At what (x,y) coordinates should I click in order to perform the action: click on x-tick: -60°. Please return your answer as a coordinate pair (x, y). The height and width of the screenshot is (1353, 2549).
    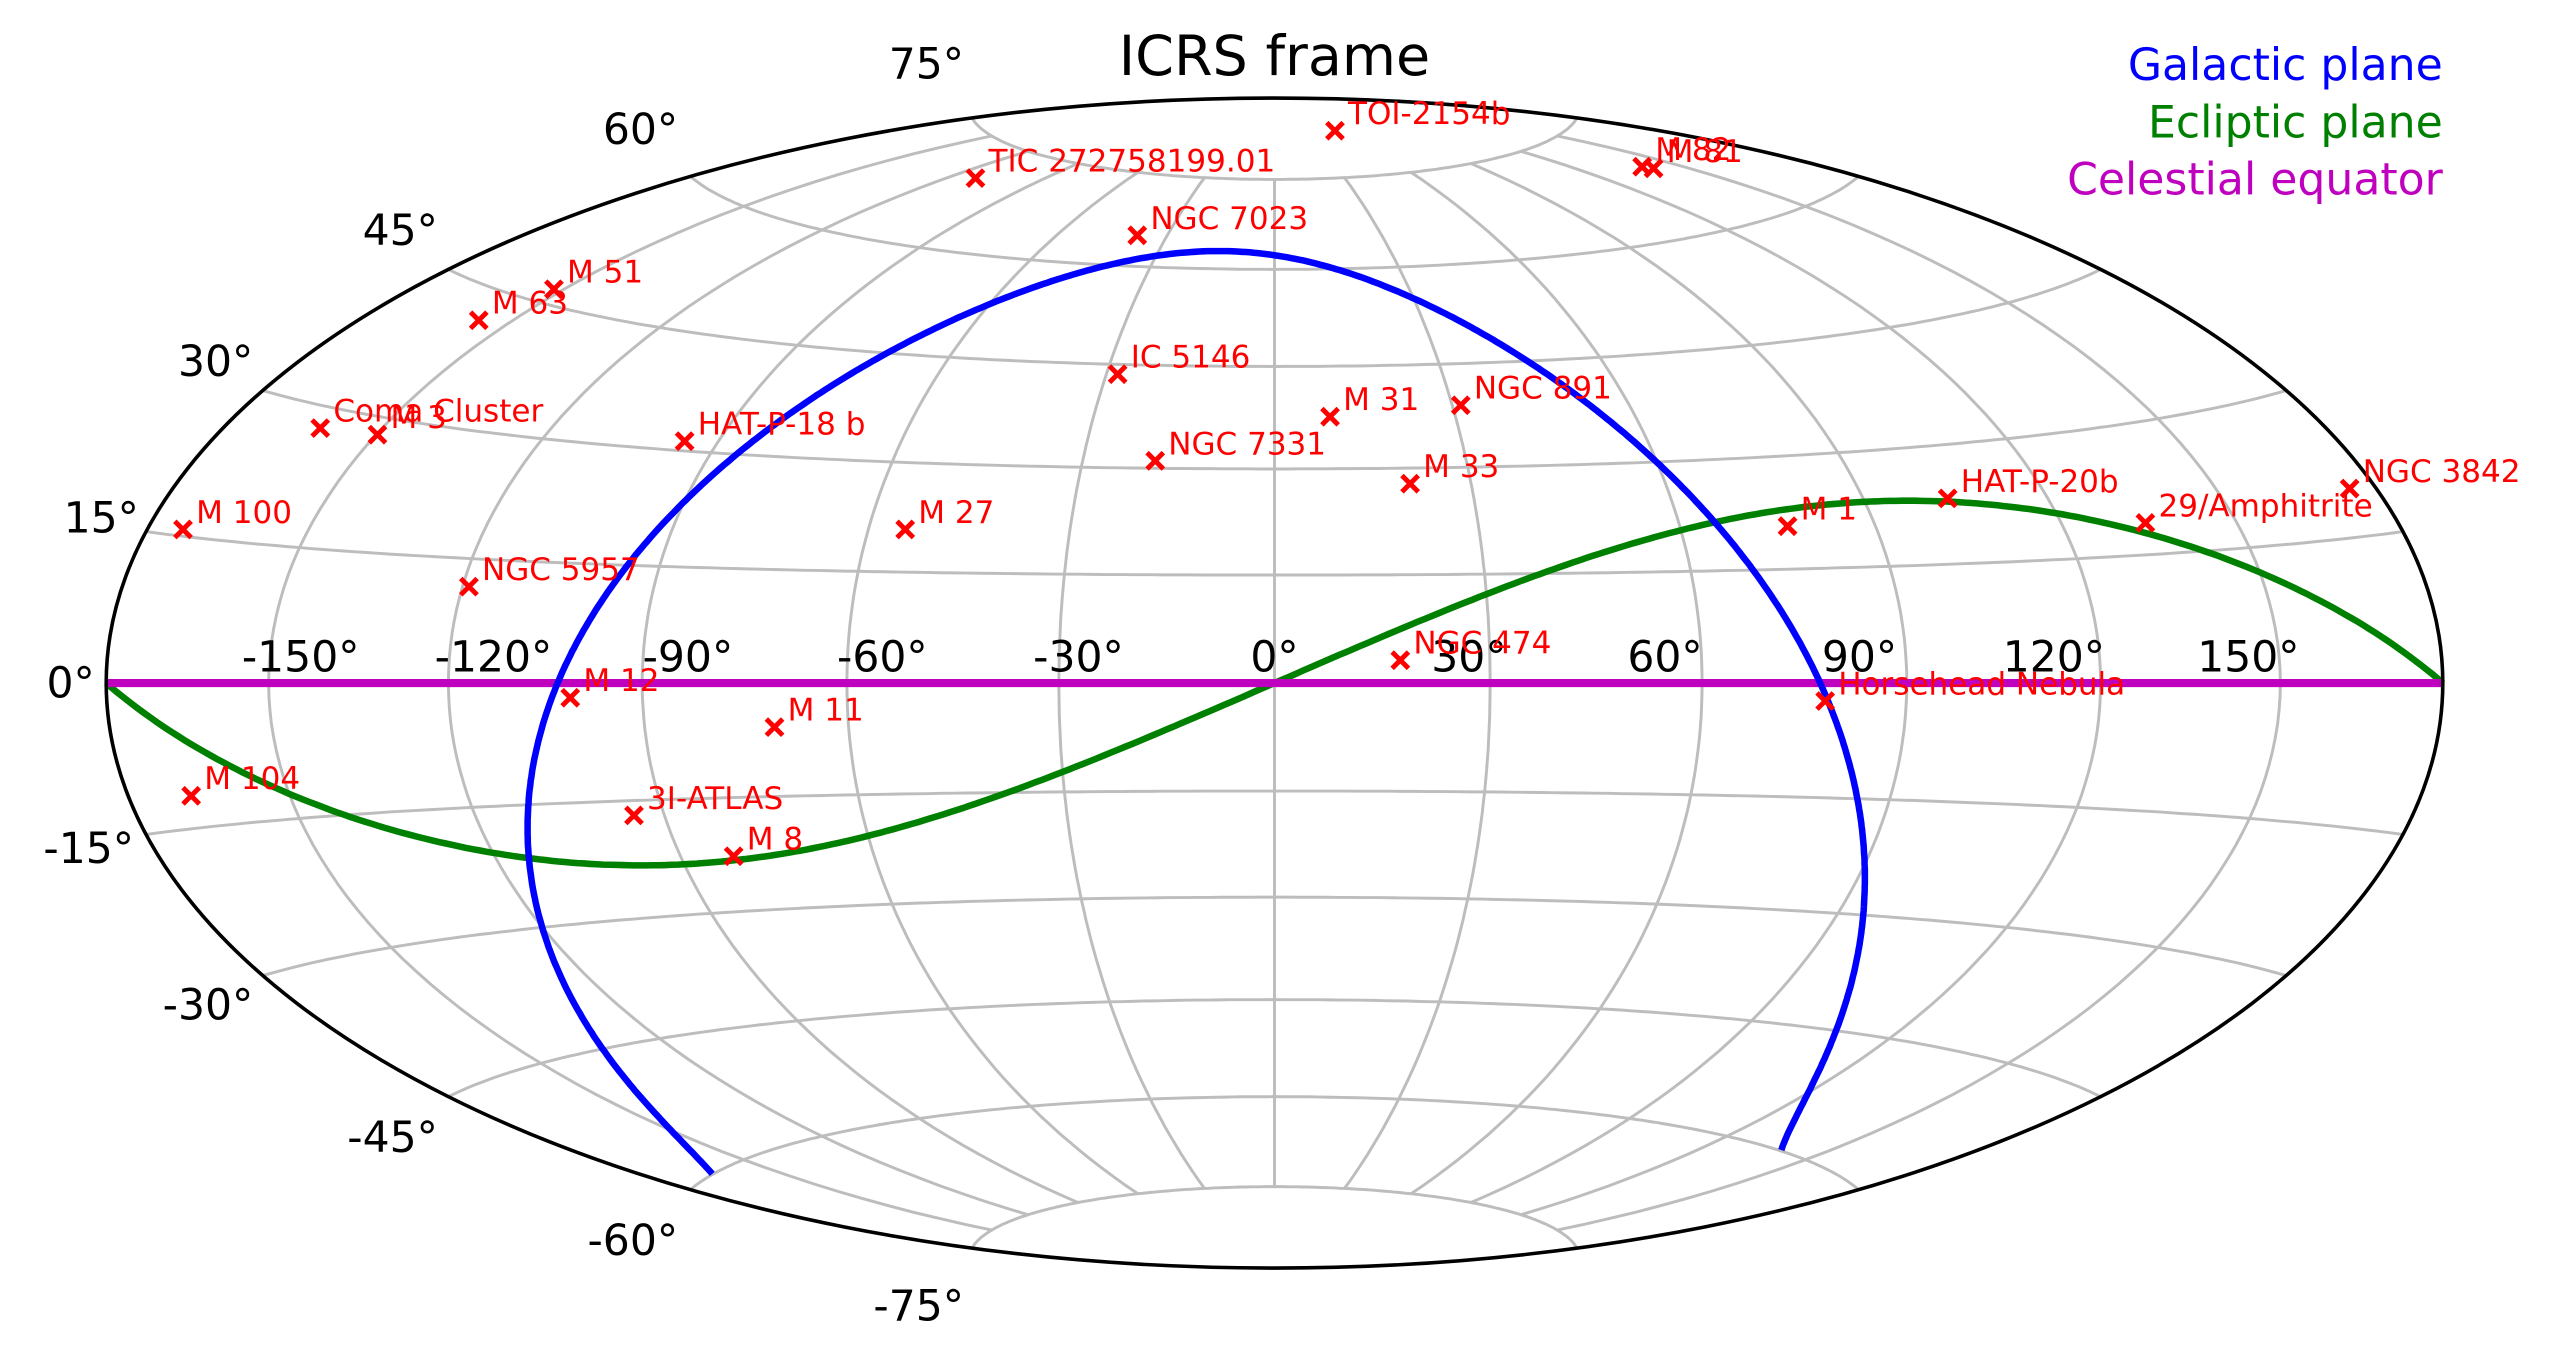
    Looking at the image, I should click on (882, 658).